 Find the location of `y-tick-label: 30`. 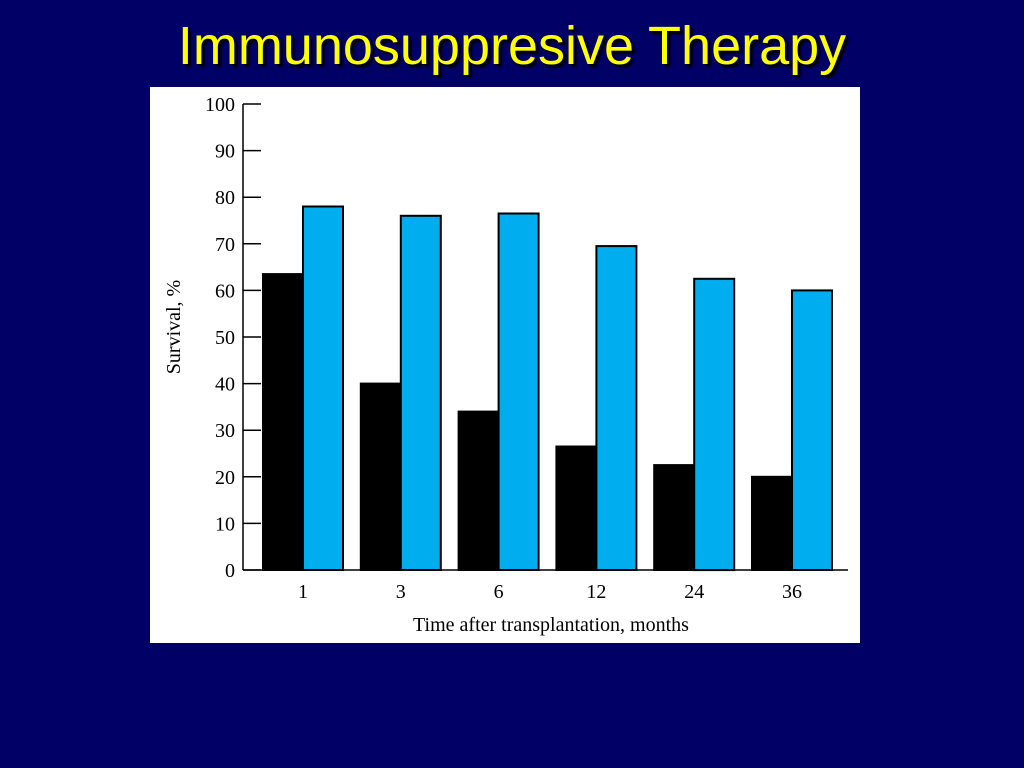

y-tick-label: 30 is located at coordinates (225, 431).